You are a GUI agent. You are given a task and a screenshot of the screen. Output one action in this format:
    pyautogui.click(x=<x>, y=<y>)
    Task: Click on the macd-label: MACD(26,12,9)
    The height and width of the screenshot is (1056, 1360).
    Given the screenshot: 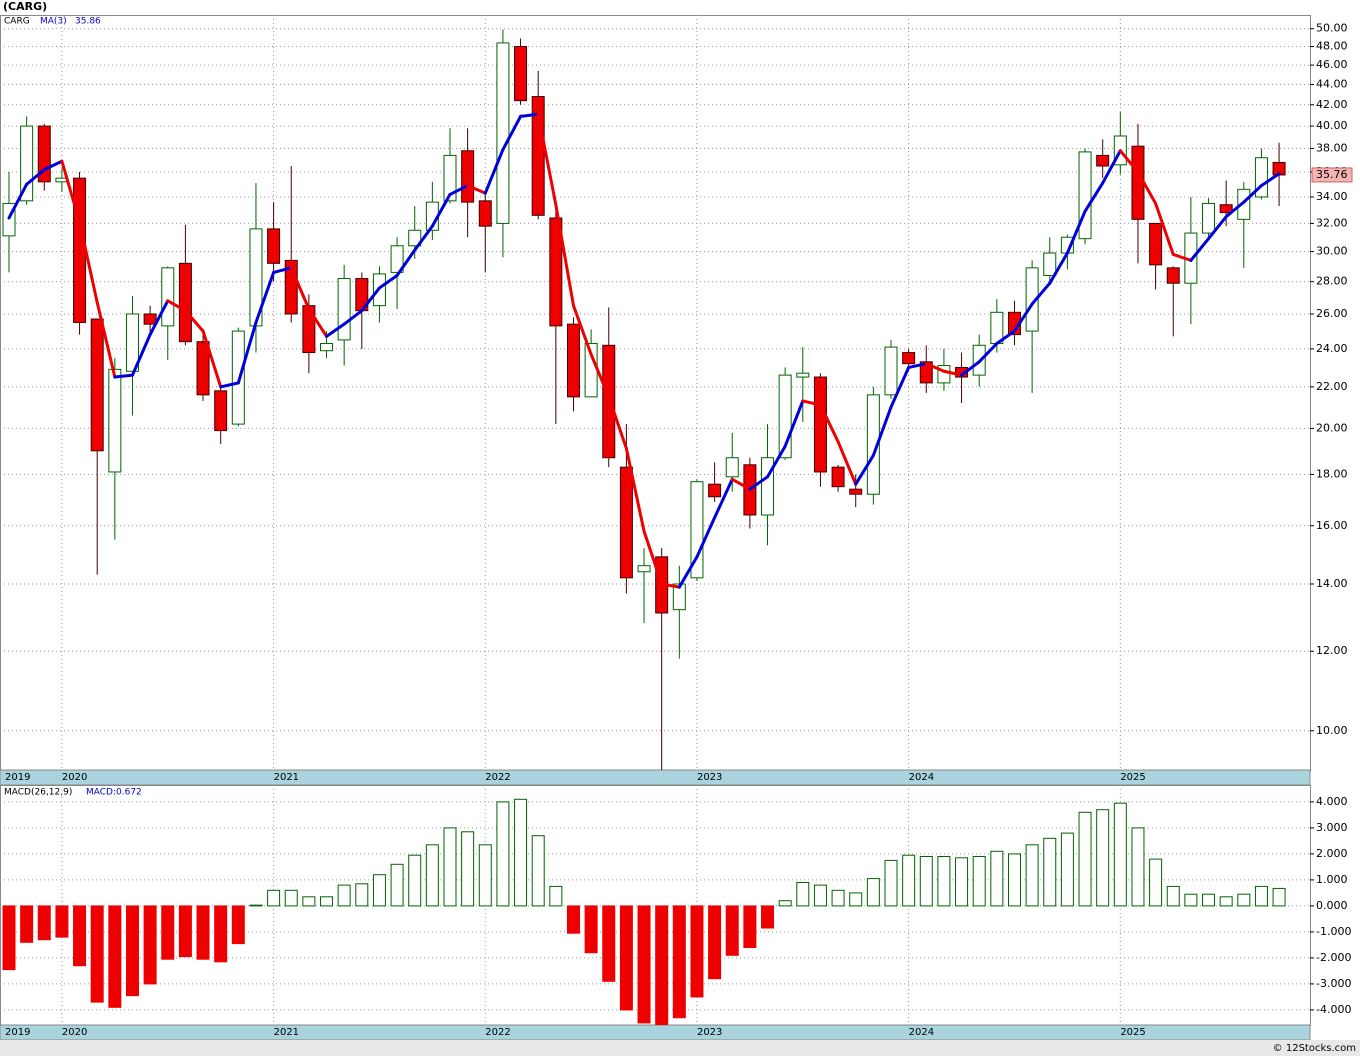 What is the action you would take?
    pyautogui.click(x=38, y=793)
    